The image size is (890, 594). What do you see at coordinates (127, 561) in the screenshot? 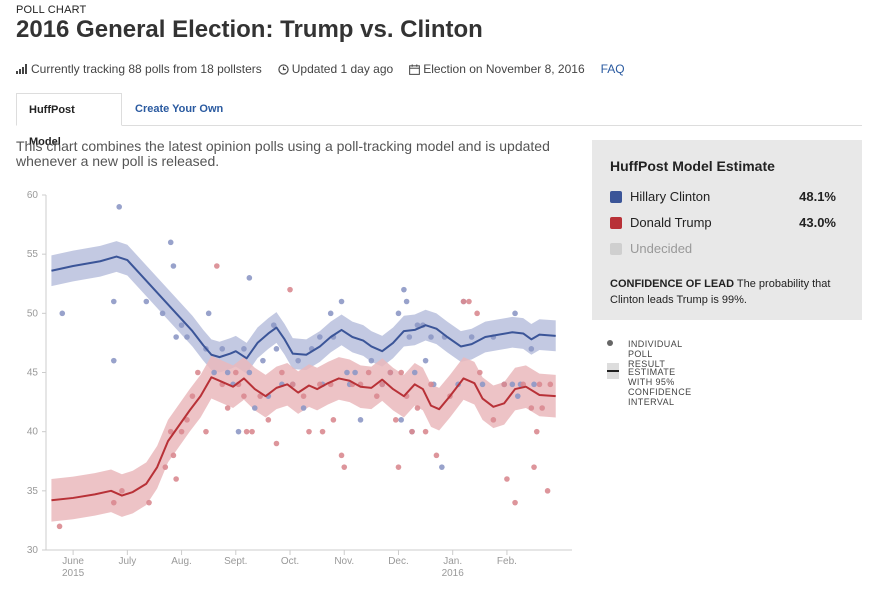
I see `x-tick-label: July` at bounding box center [127, 561].